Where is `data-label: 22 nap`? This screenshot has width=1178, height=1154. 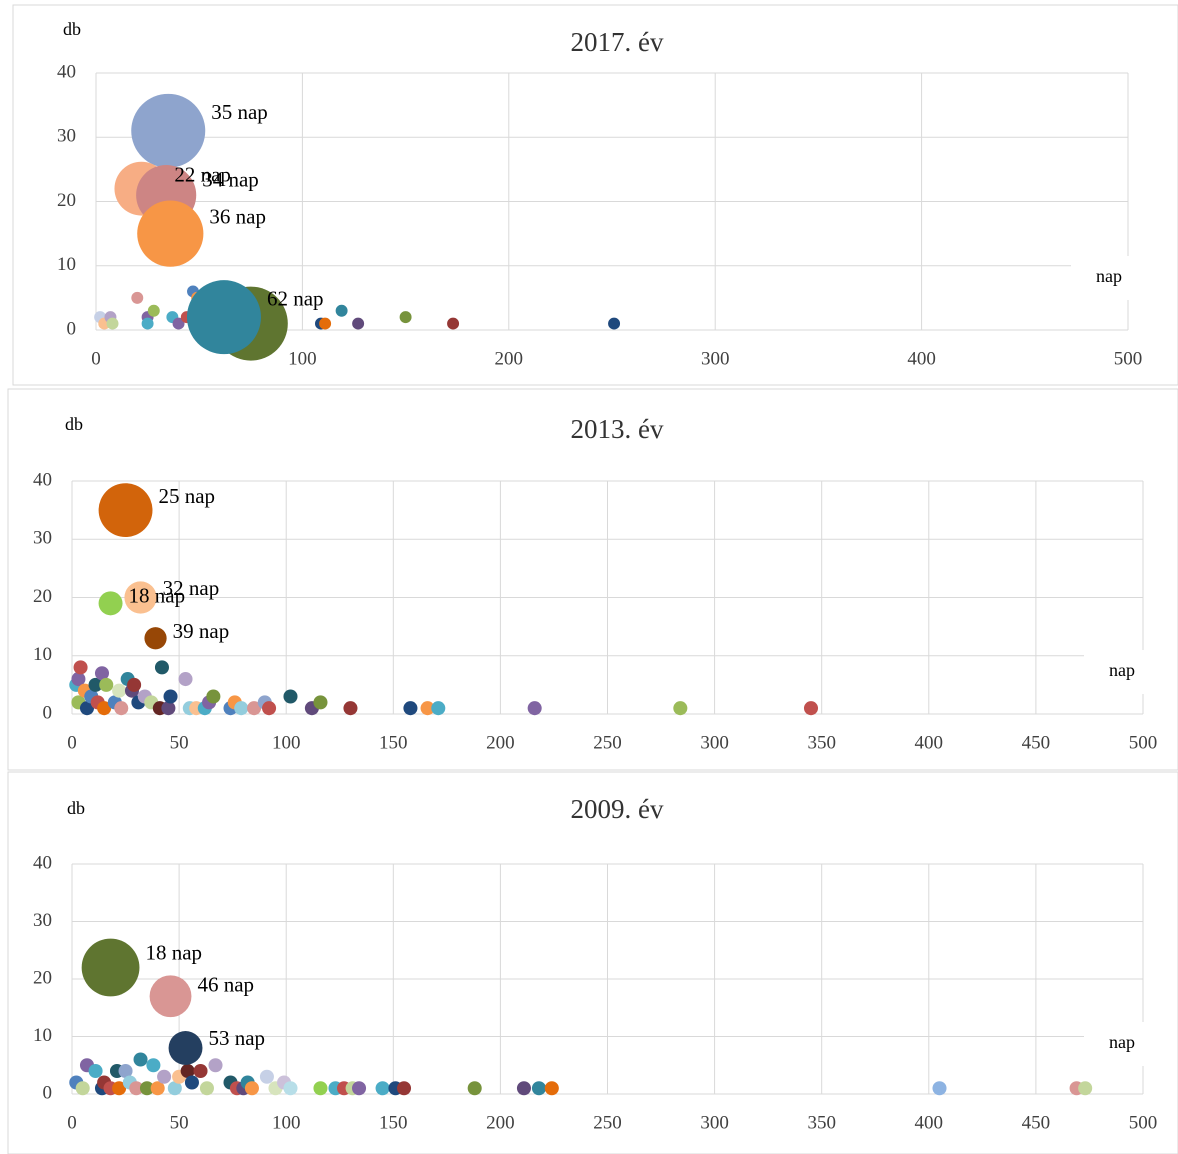
data-label: 22 nap is located at coordinates (202, 174).